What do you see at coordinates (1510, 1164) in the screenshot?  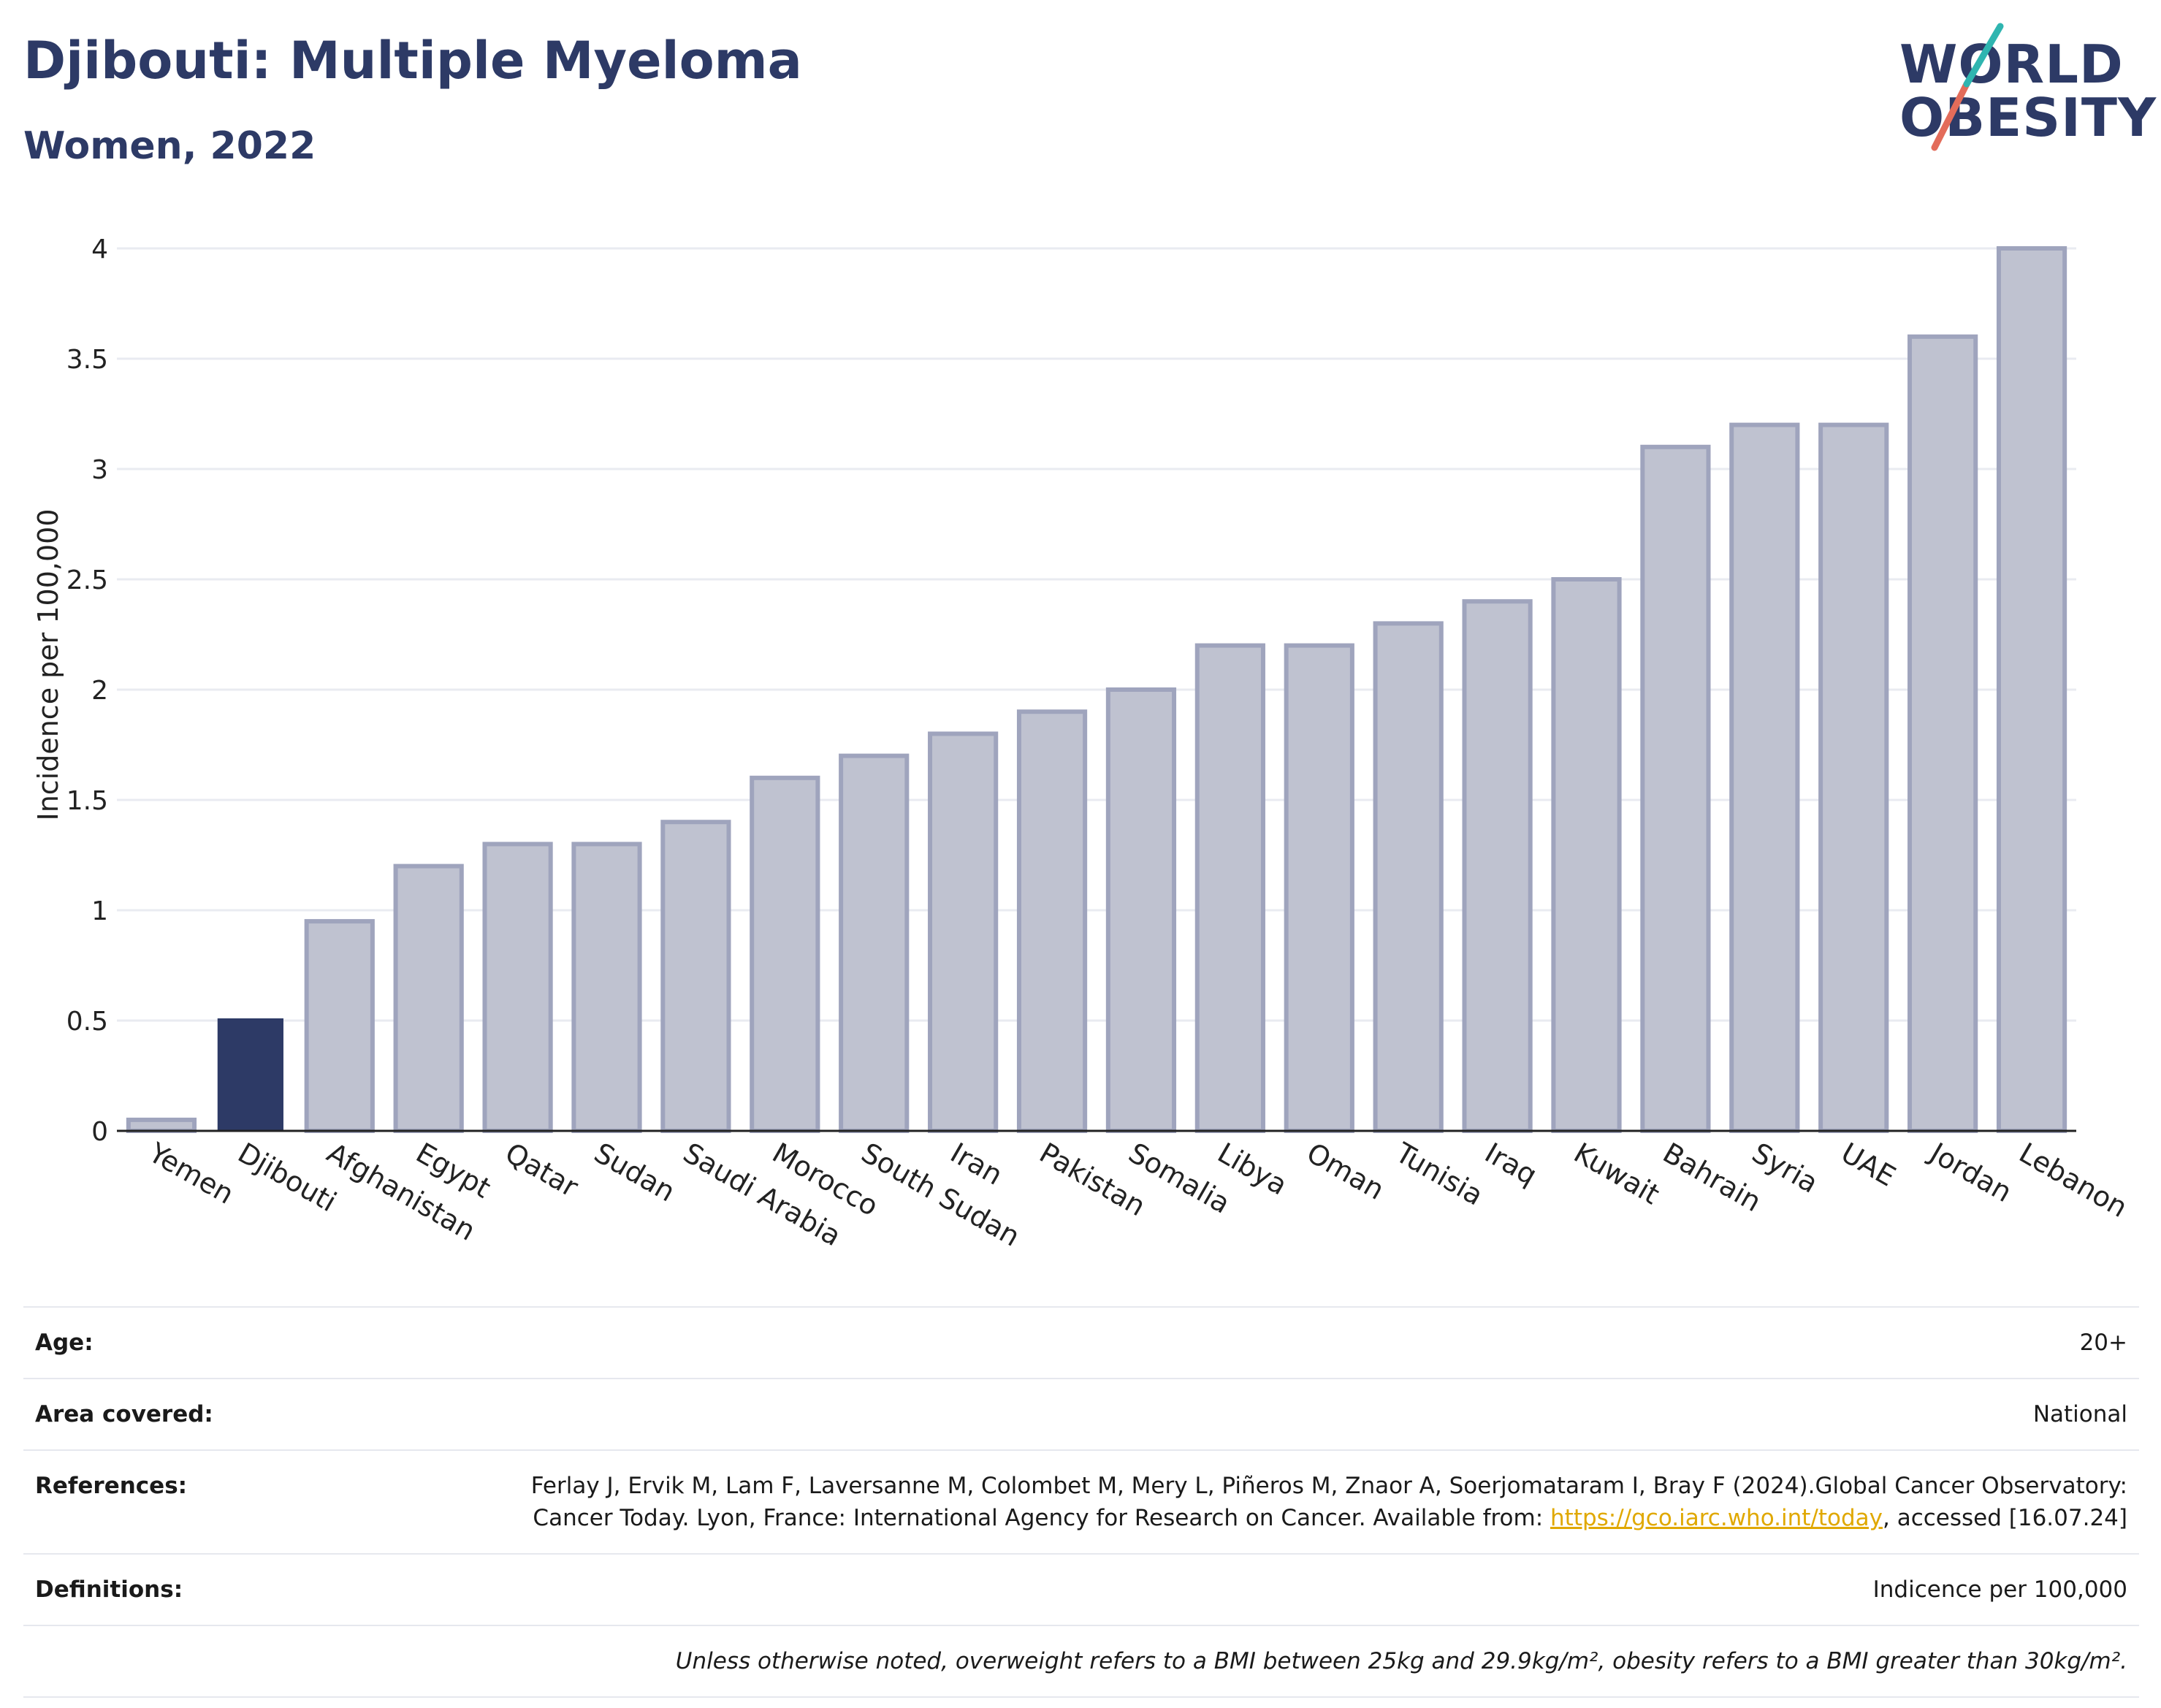 I see `x-tick-label: Iraq` at bounding box center [1510, 1164].